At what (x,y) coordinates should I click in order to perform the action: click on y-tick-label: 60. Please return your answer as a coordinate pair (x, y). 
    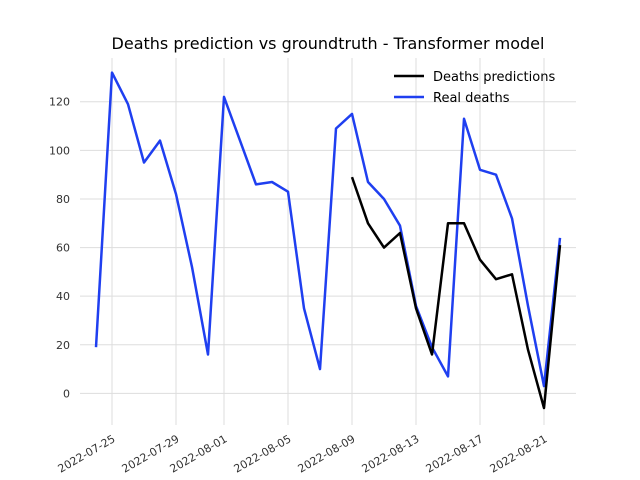
    Looking at the image, I should click on (63, 248).